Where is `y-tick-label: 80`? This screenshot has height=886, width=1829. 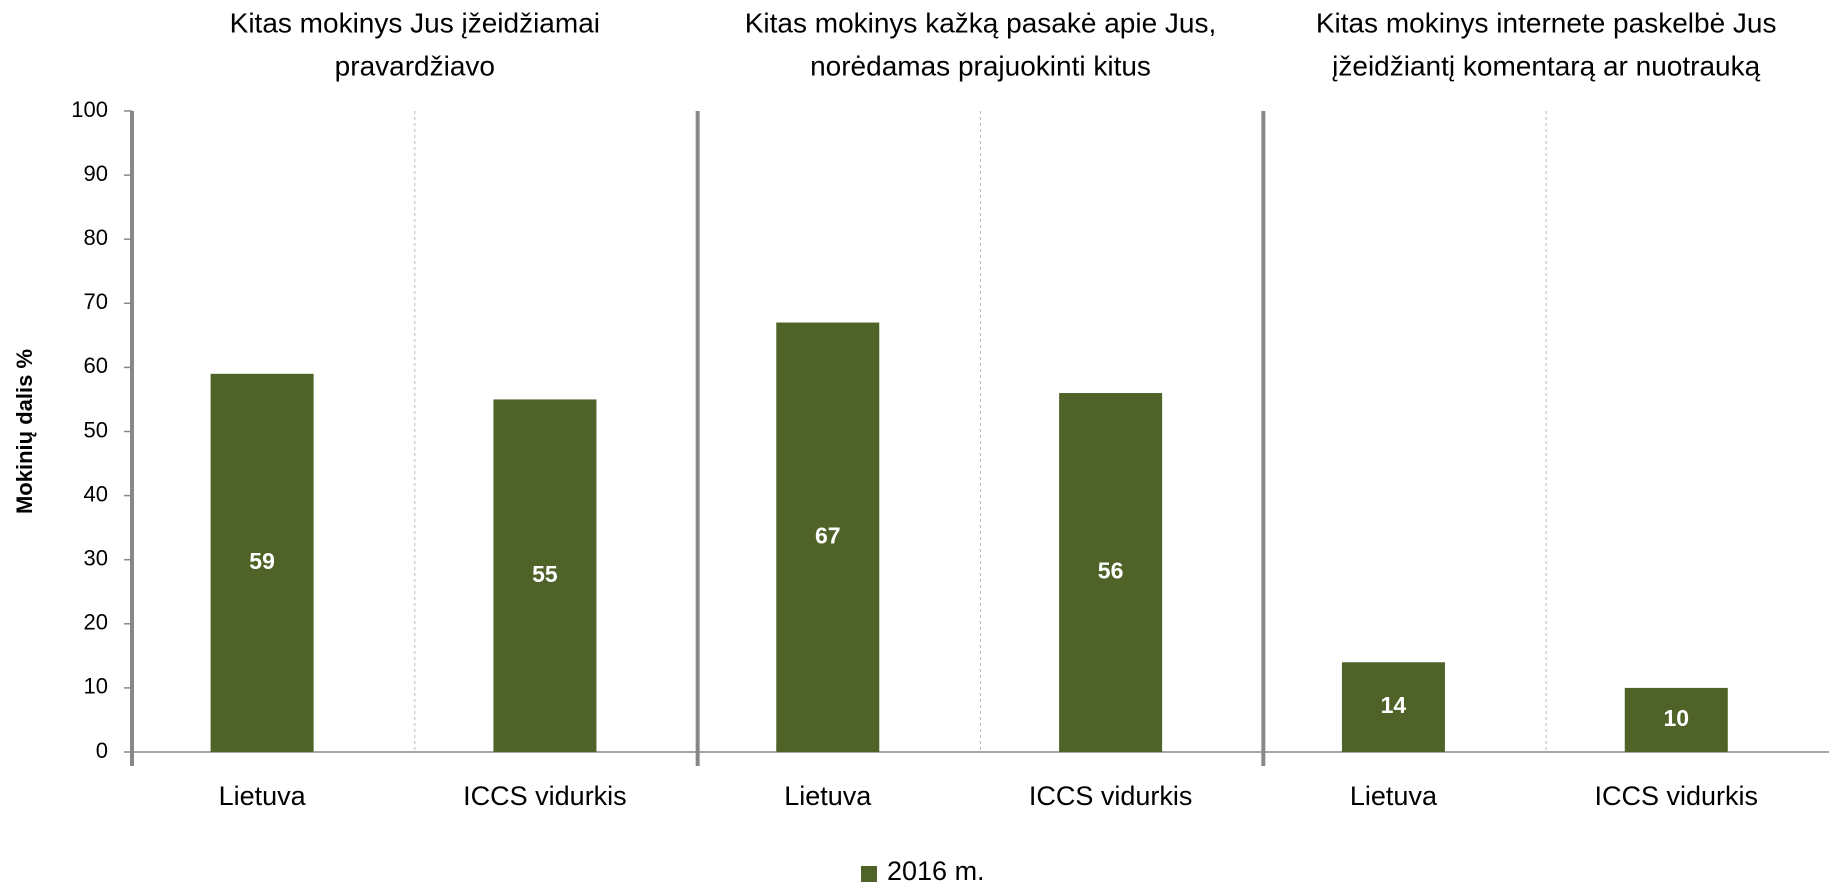
y-tick-label: 80 is located at coordinates (96, 237).